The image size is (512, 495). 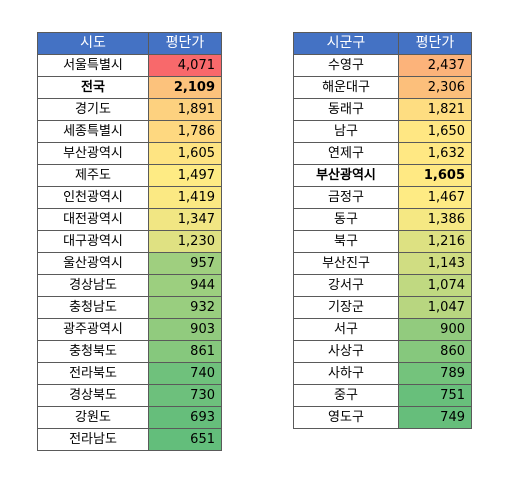 I want to click on price-value-cell: 1,047, so click(x=435, y=307).